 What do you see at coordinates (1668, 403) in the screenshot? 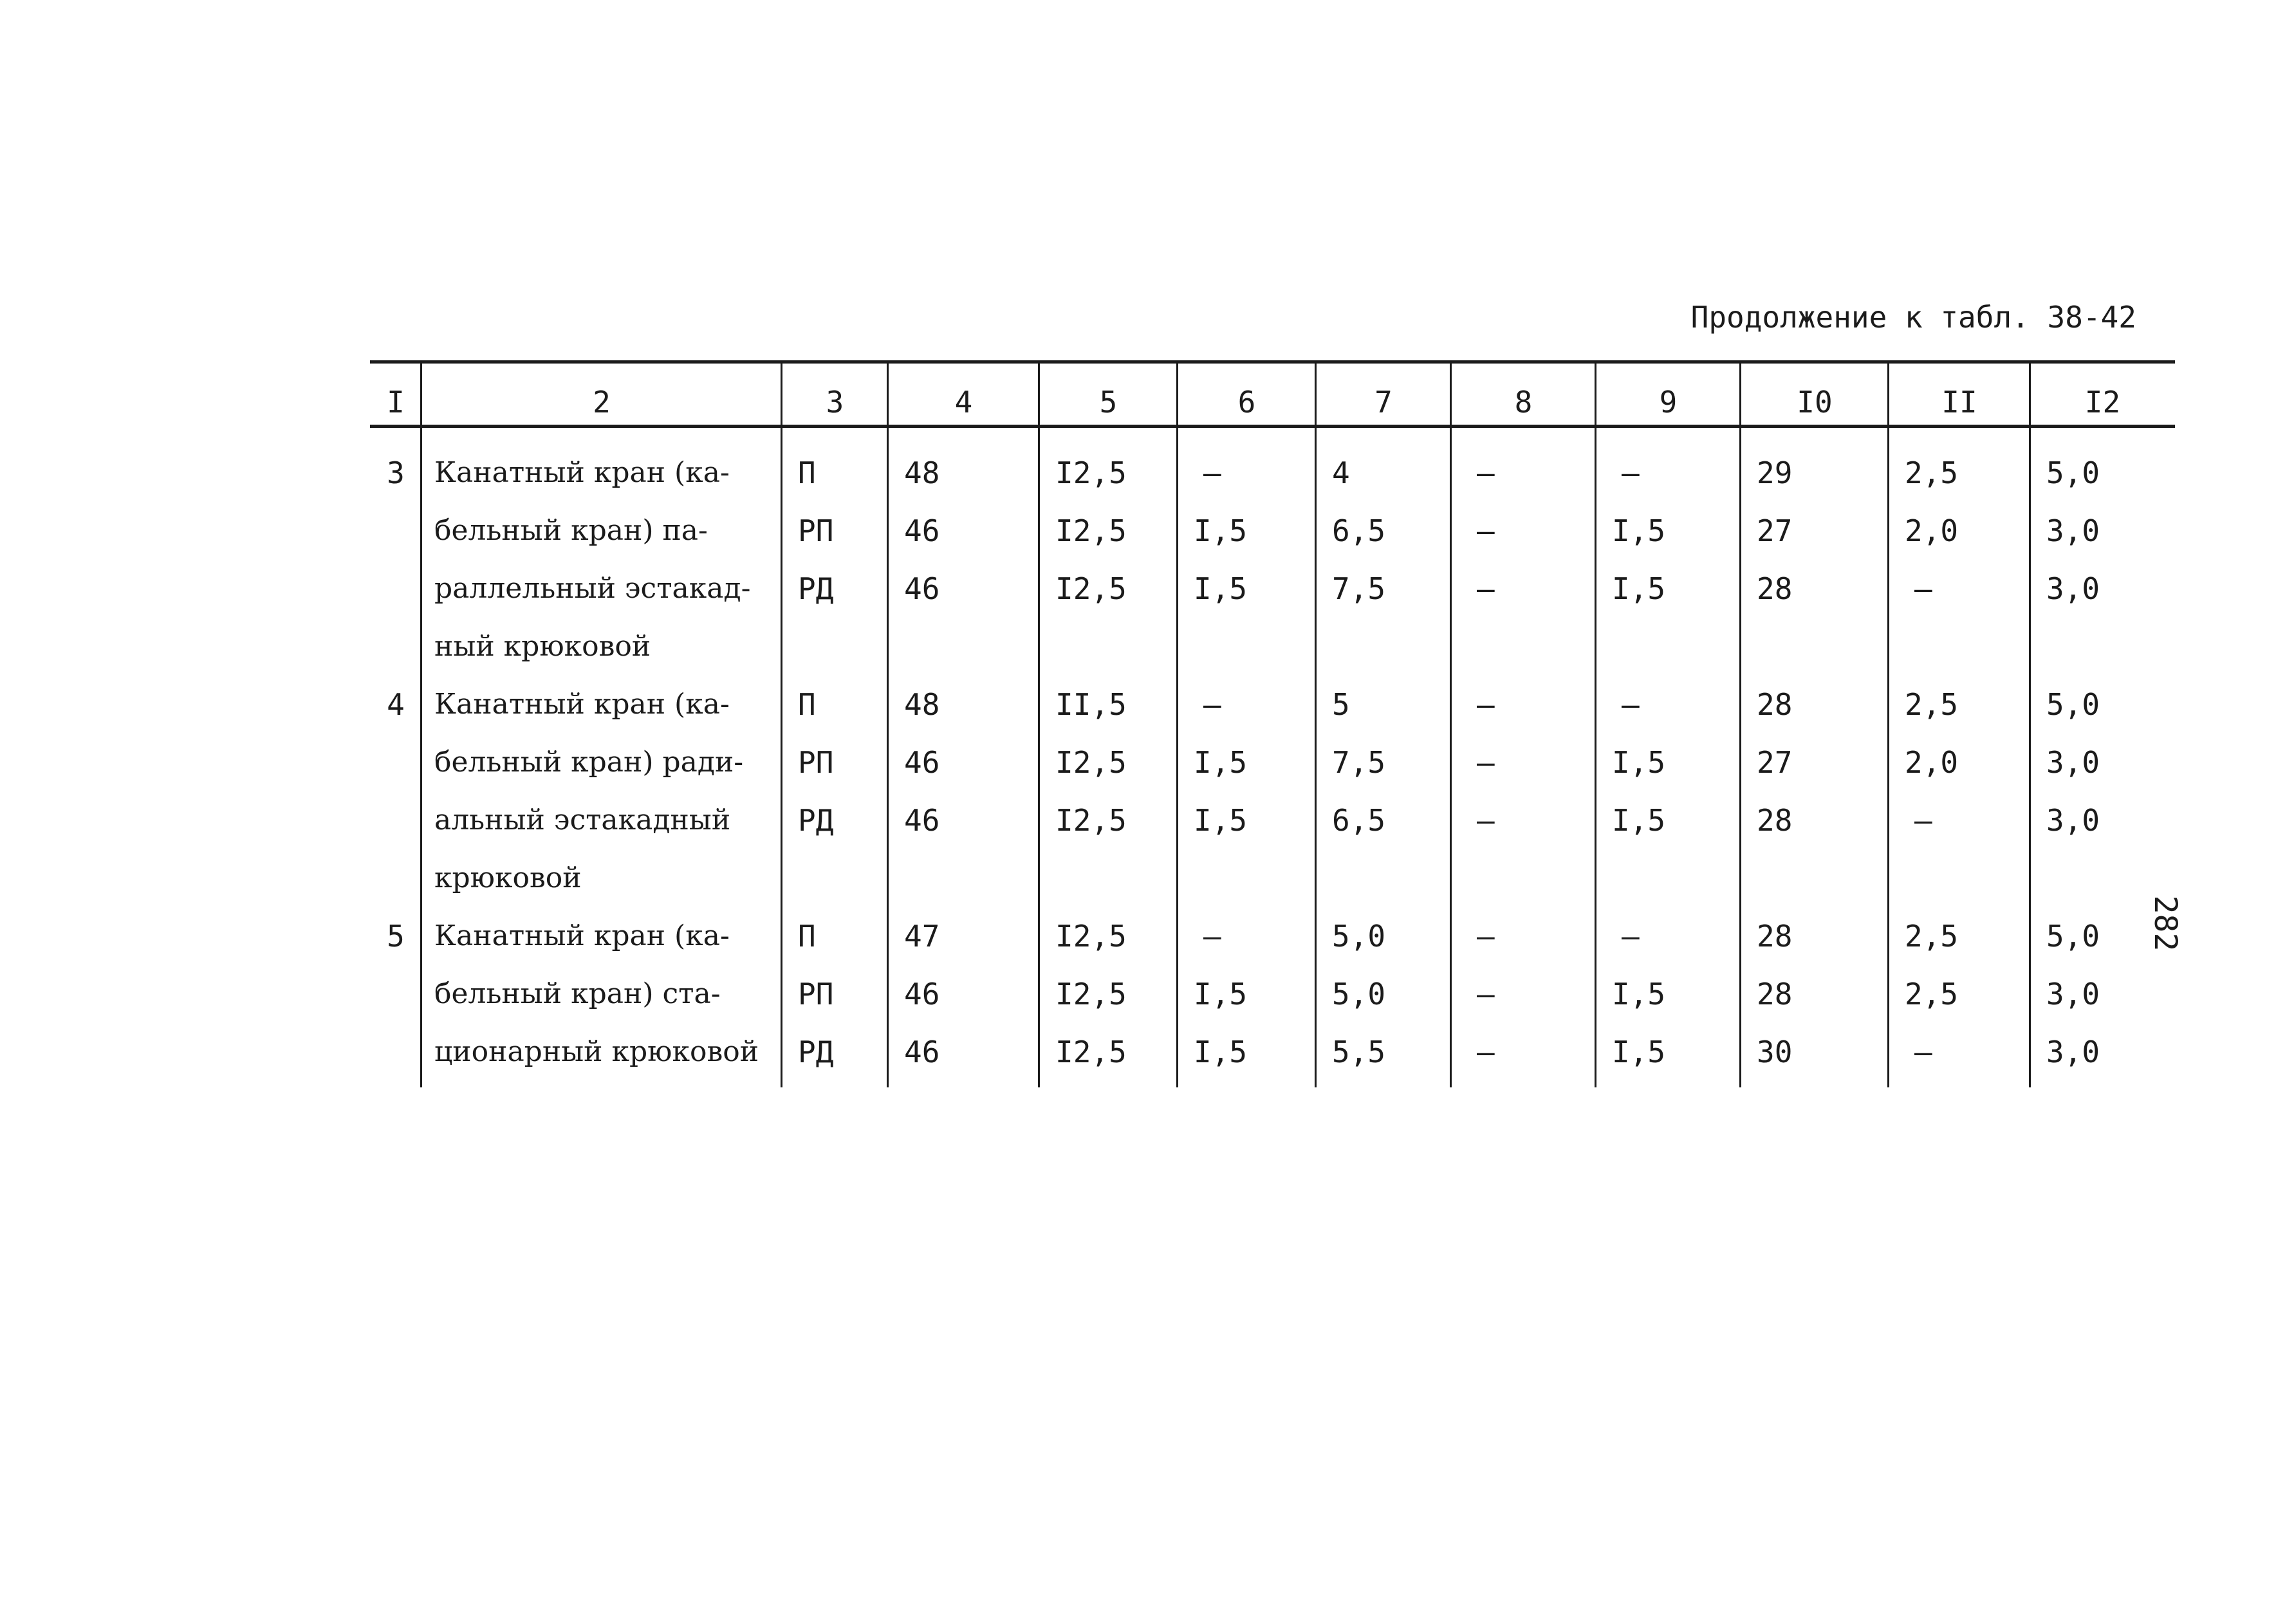
I see `column-header: 9` at bounding box center [1668, 403].